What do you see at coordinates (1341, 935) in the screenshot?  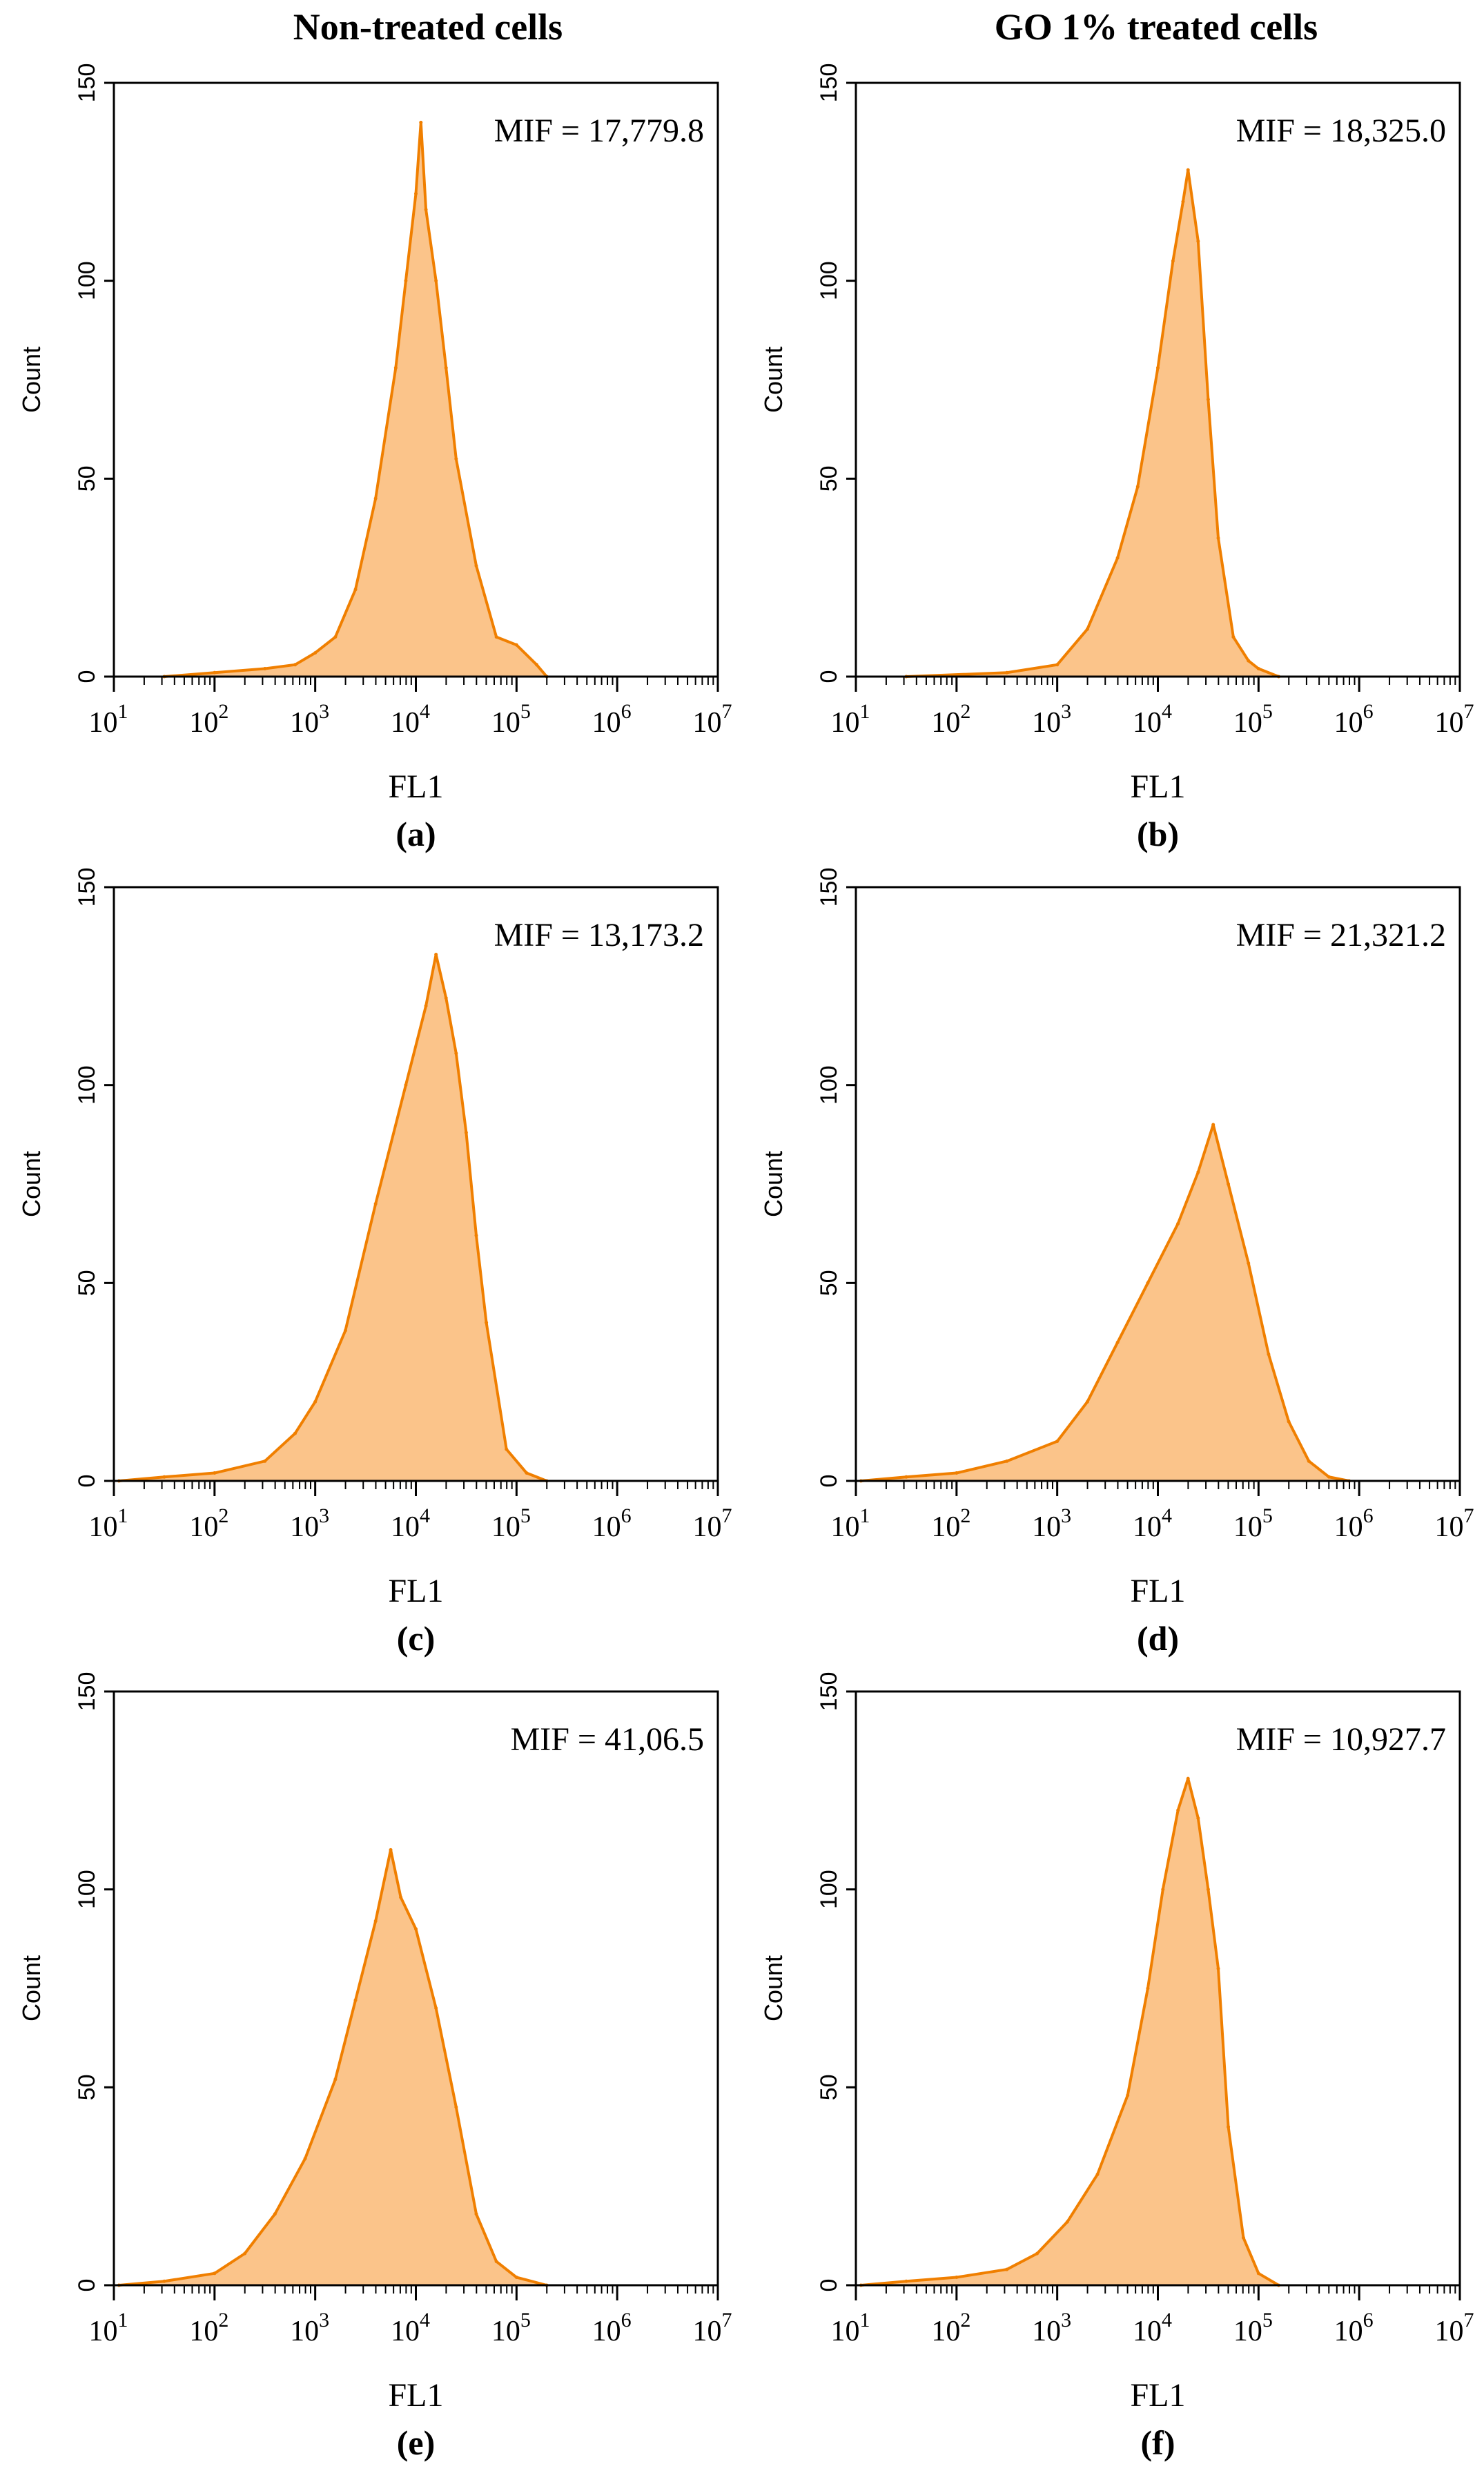 I see `mif-annotation: MIF = 21,321.2` at bounding box center [1341, 935].